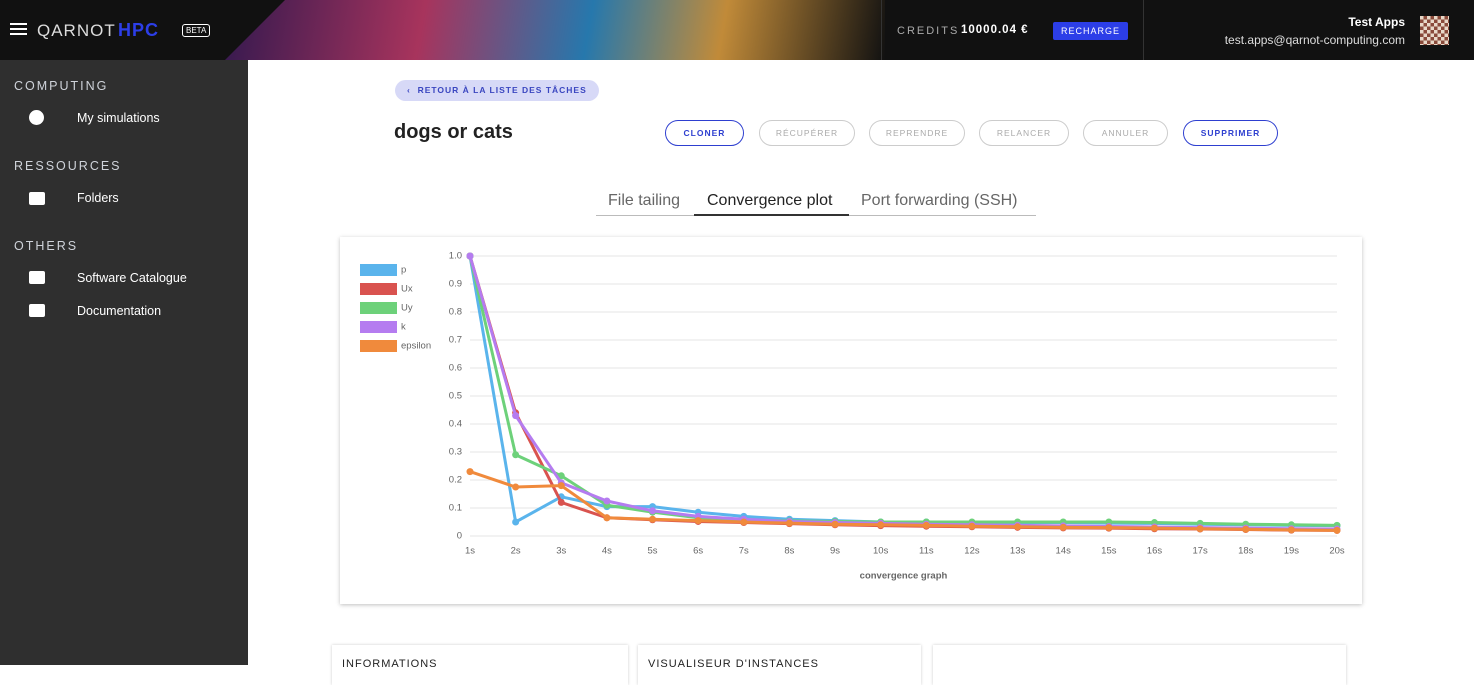  Describe the element at coordinates (926, 551) in the screenshot. I see `x-tick-label: 11s` at that location.